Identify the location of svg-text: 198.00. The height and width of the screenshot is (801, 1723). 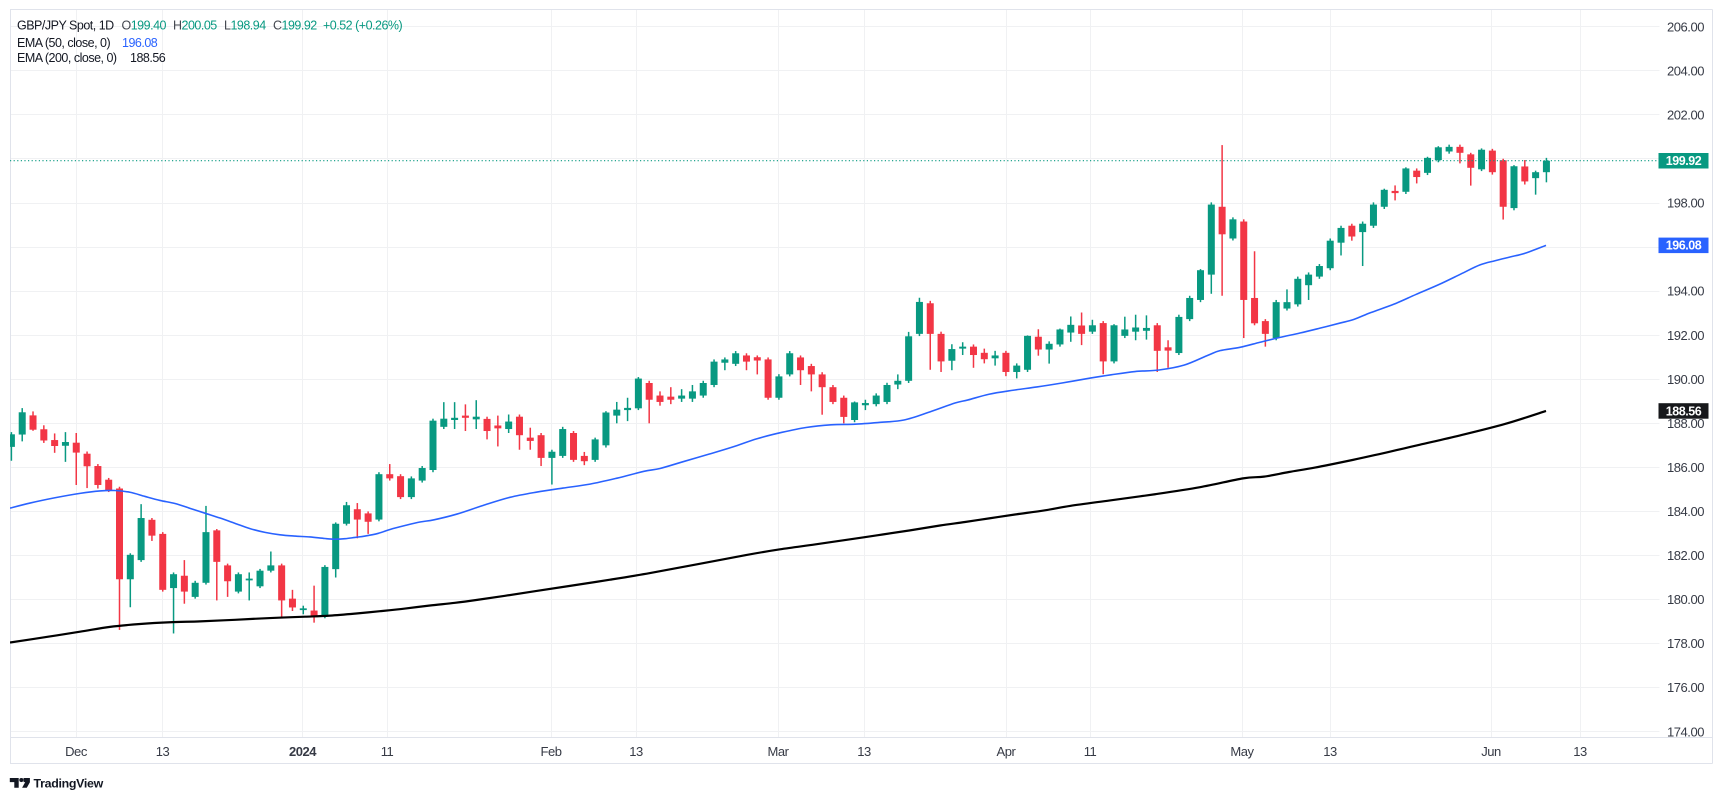
(1685, 203).